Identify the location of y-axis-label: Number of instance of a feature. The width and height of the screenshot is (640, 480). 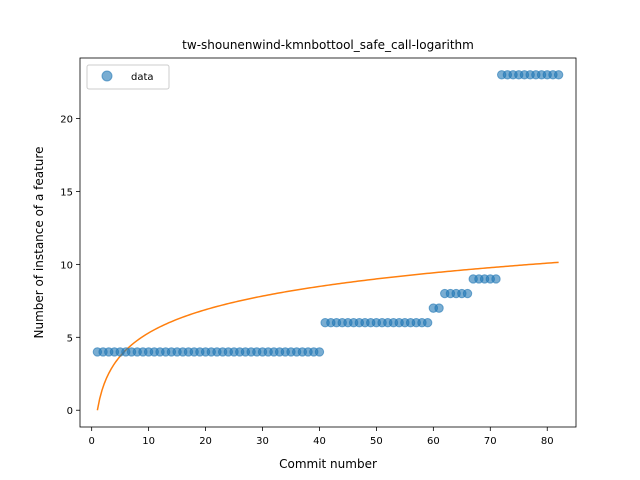
(39, 243).